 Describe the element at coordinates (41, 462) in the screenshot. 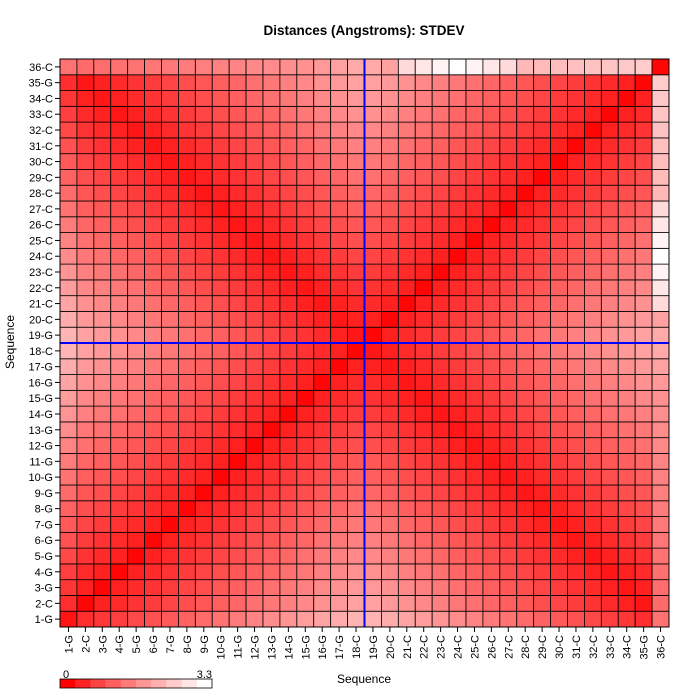

I see `y-tick-label: 11-G` at that location.